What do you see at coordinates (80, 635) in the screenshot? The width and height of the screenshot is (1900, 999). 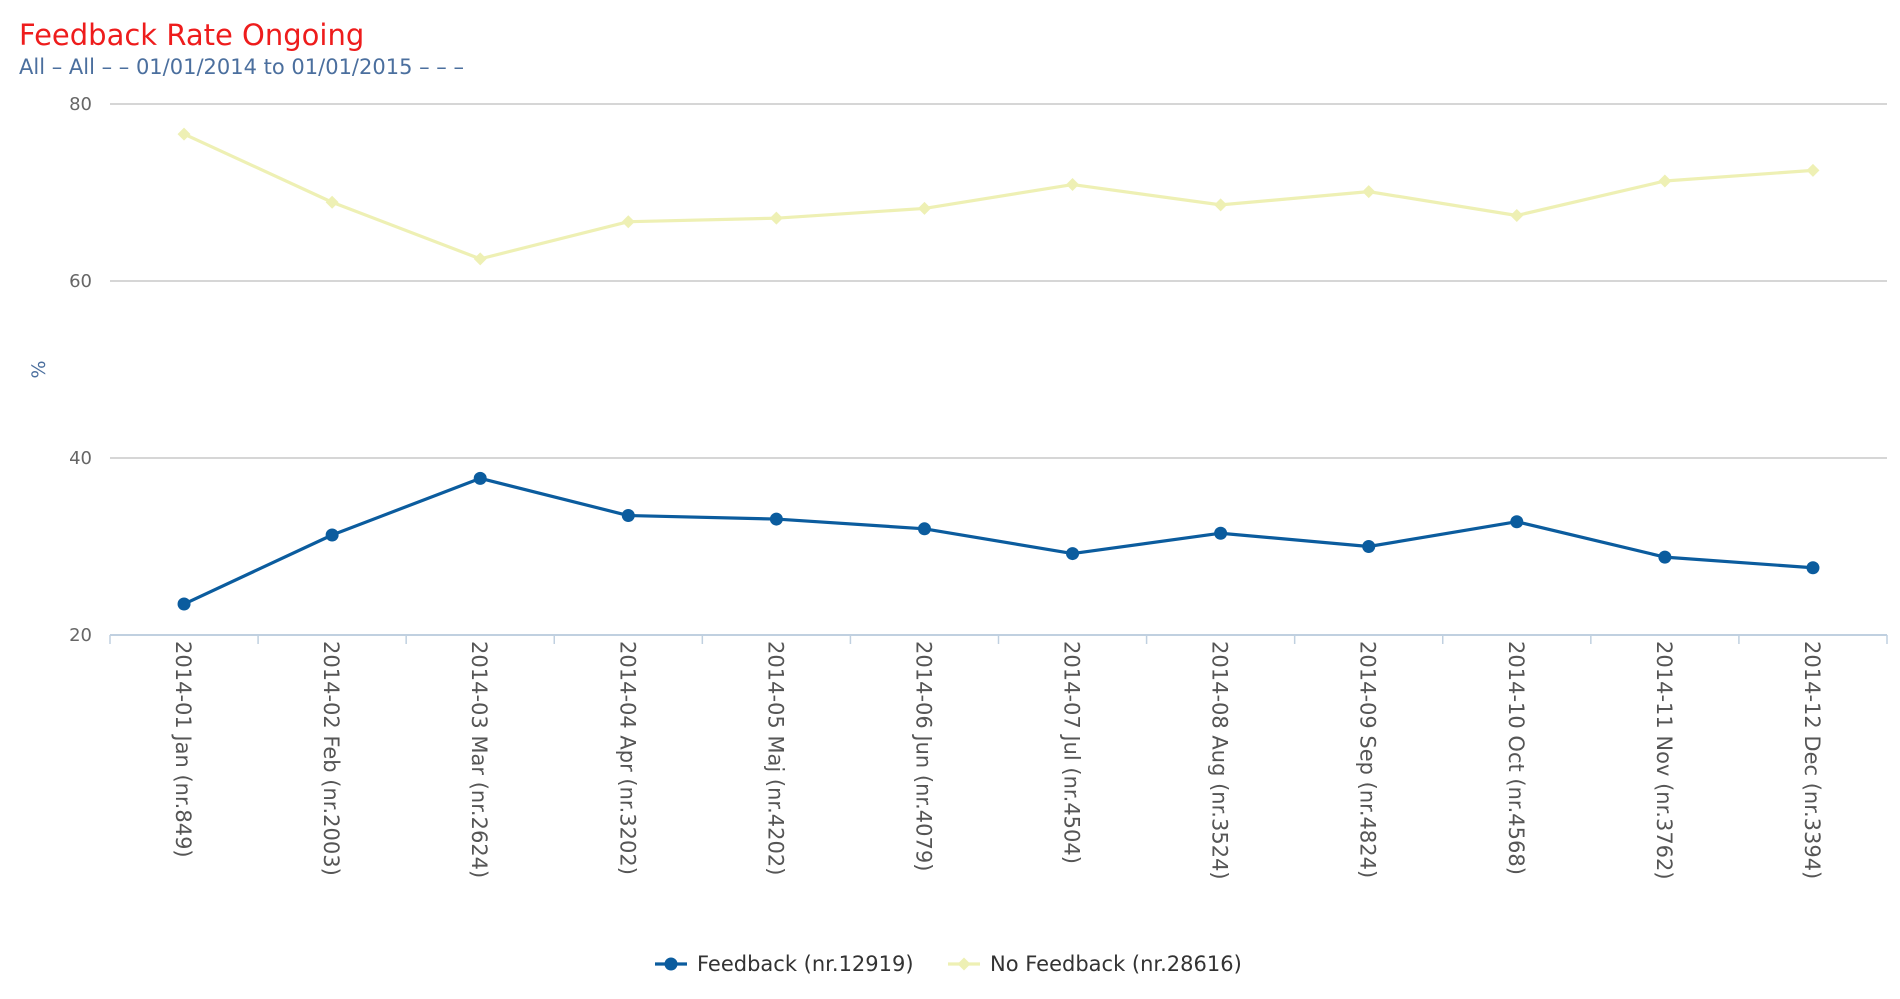 I see `y-tick-label: 20` at bounding box center [80, 635].